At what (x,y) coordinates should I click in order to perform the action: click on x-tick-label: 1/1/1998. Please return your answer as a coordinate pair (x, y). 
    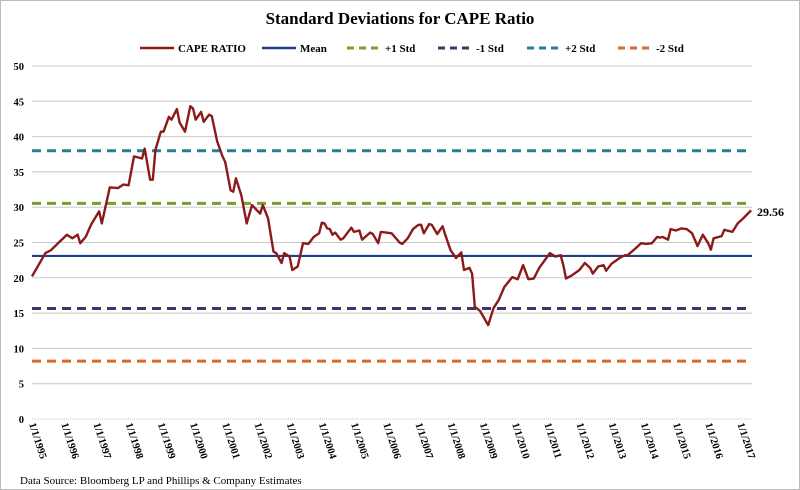
    Looking at the image, I should click on (134, 441).